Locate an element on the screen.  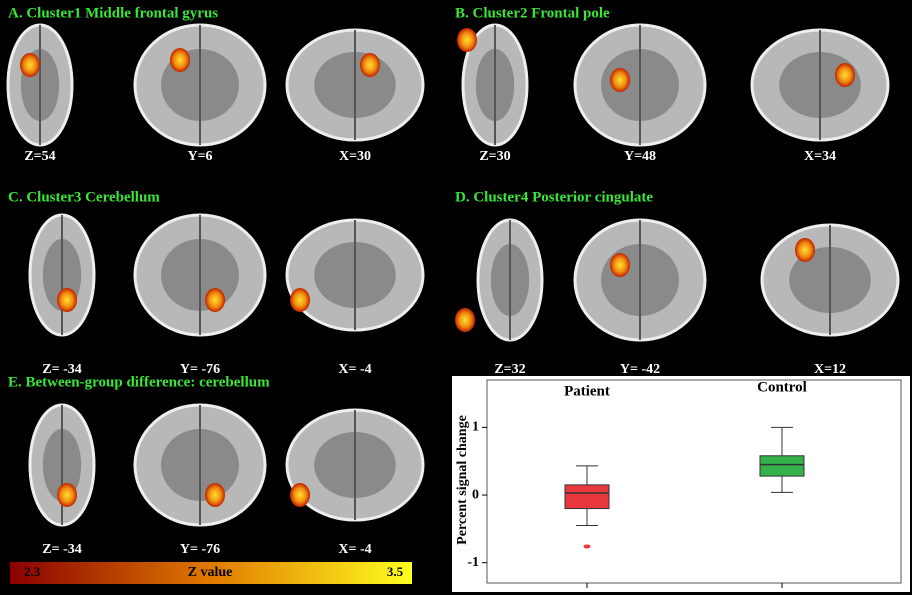
panel-title: E. Between-group difference: cerebellum is located at coordinates (139, 382).